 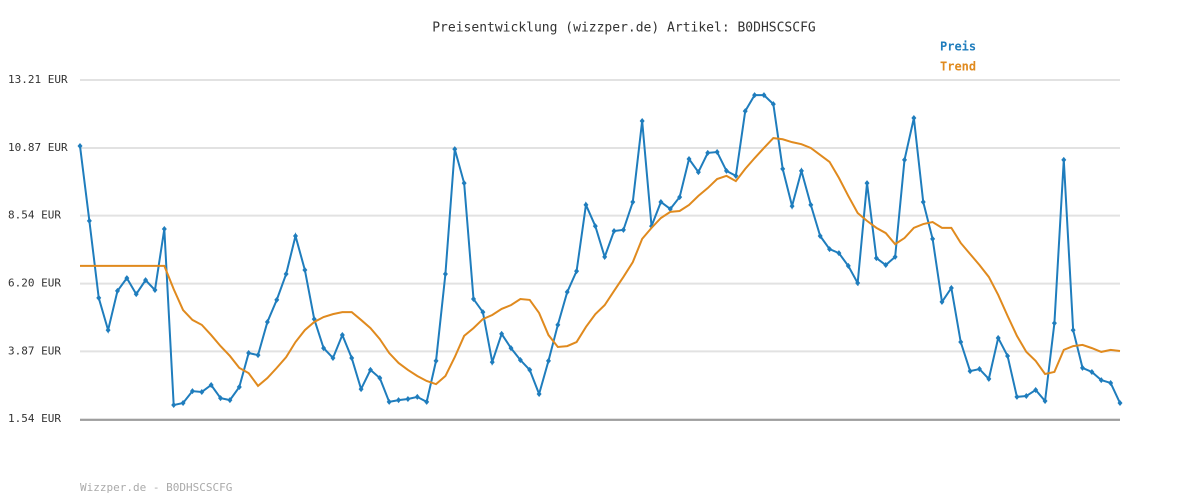 What do you see at coordinates (958, 47) in the screenshot?
I see `legend-label: Preis` at bounding box center [958, 47].